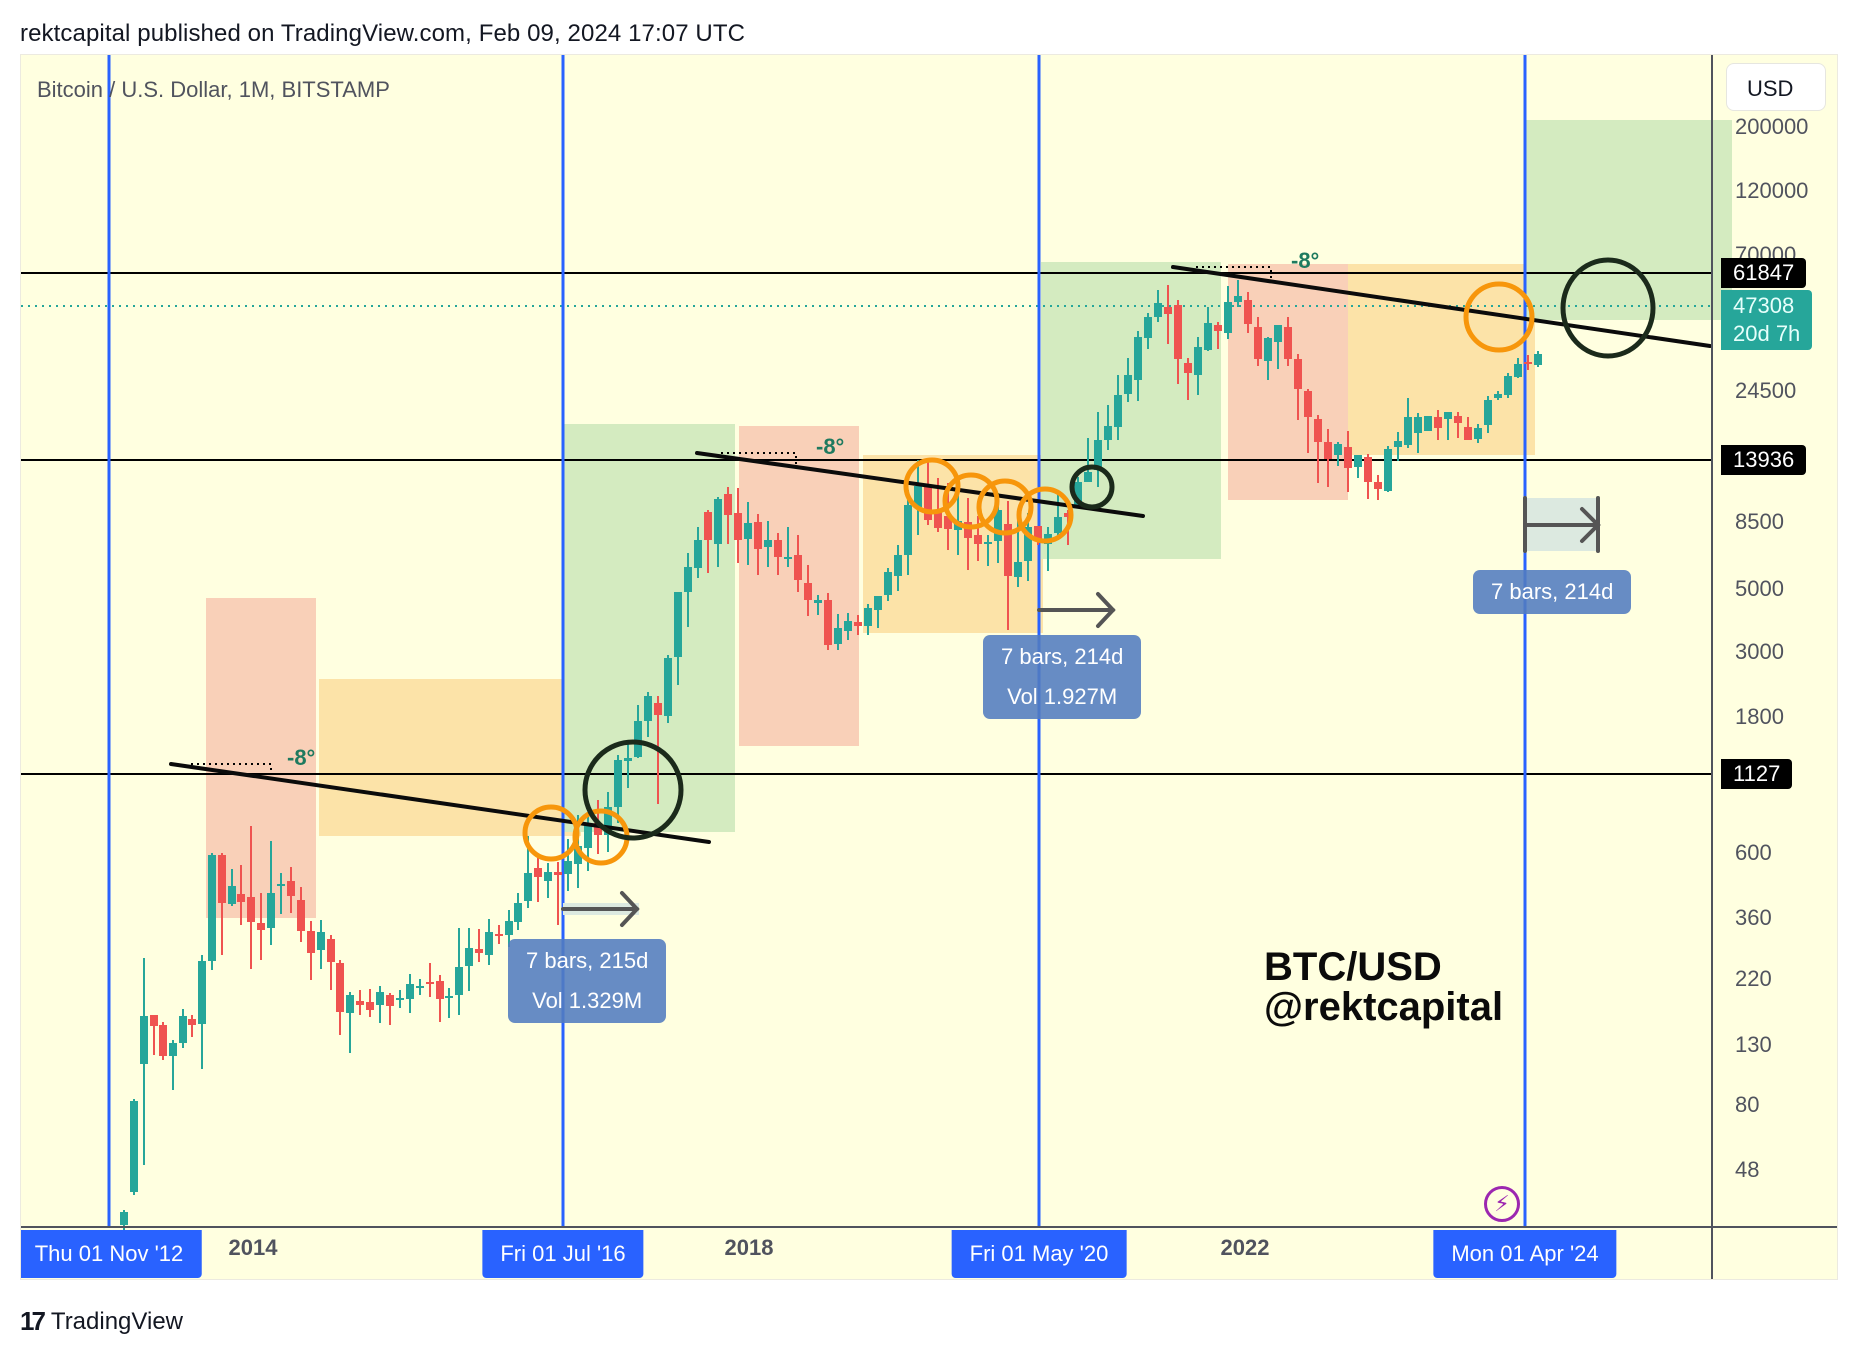 This screenshot has width=1858, height=1352. I want to click on symbol-title: Bitcoin / U.S. Dollar, 1M, BITSTAMP, so click(213, 89).